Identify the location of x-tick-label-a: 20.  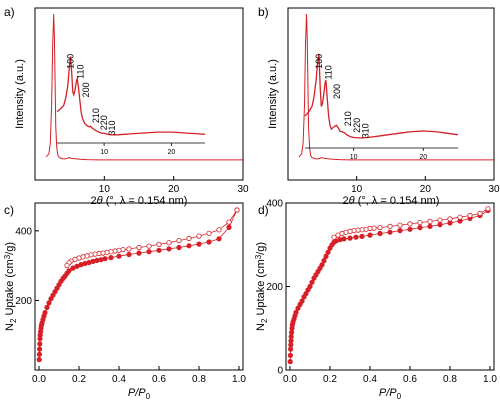
(174, 189).